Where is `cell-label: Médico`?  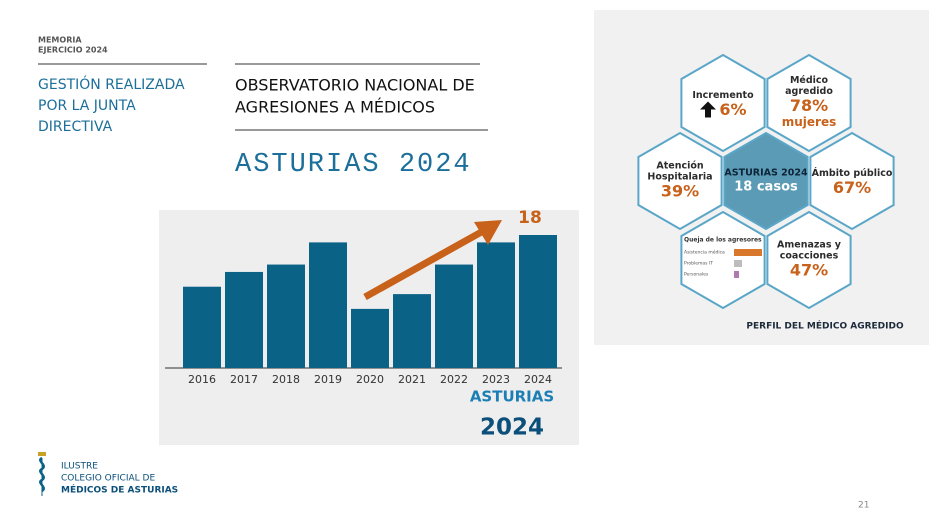 cell-label: Médico is located at coordinates (809, 80).